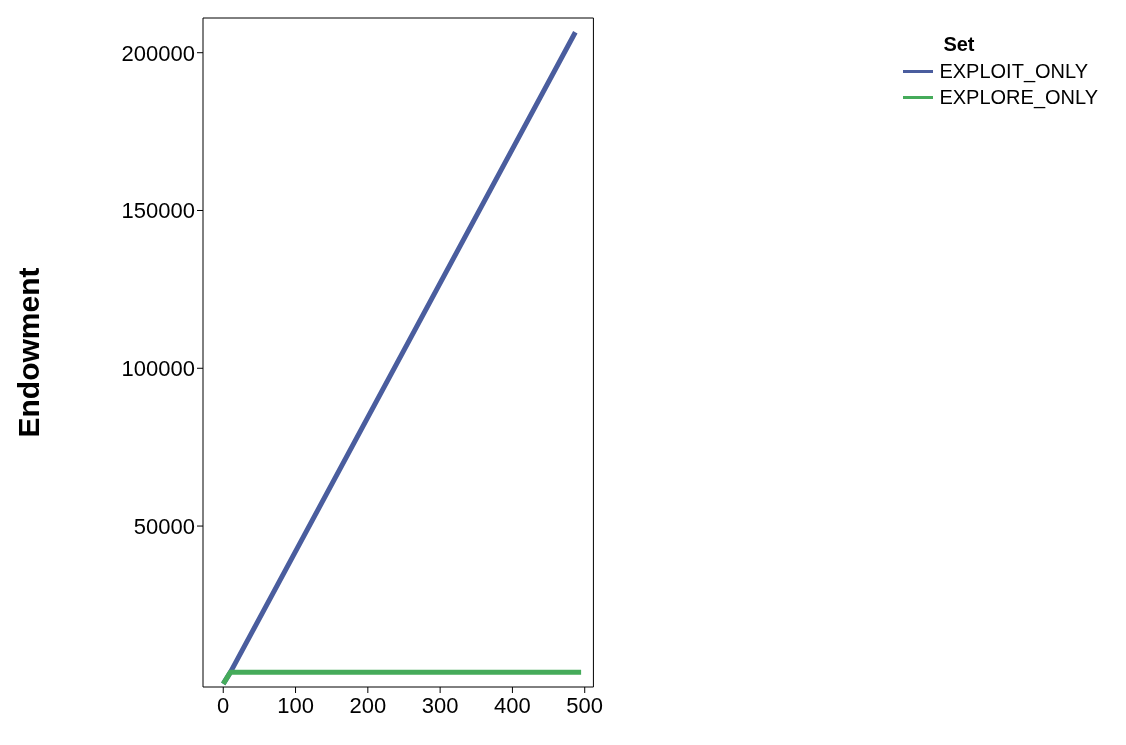  I want to click on x-tick-label: 500, so click(585, 705).